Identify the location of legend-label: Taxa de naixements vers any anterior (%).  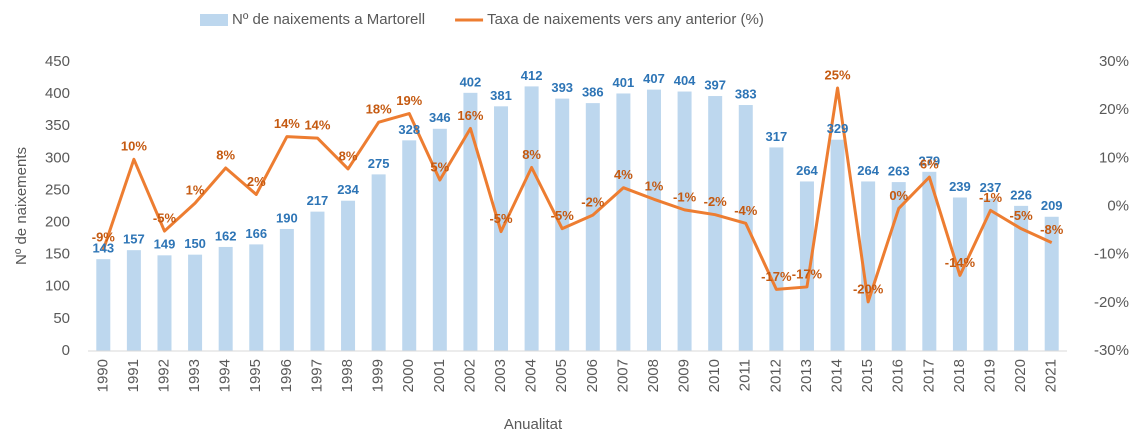
(625, 19).